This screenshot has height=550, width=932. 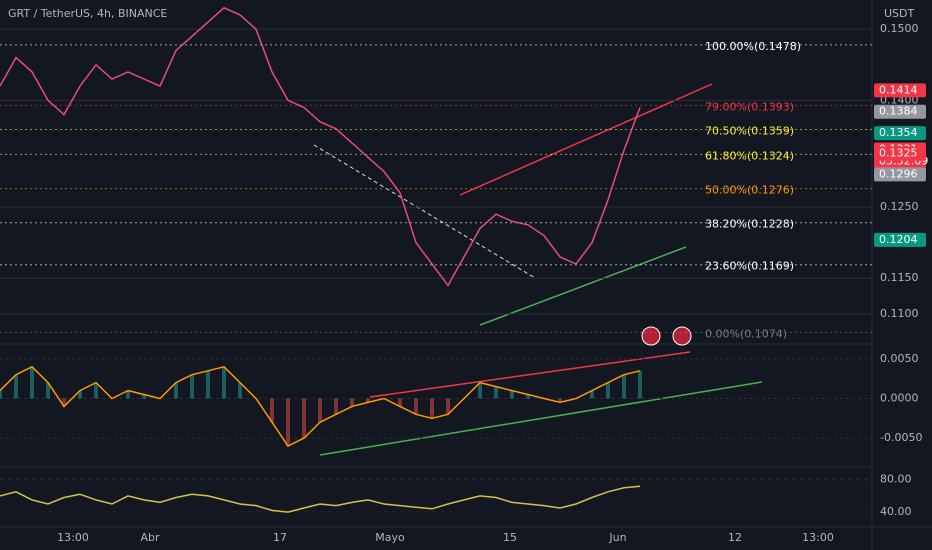 What do you see at coordinates (899, 206) in the screenshot?
I see `y-tick-label: 0.1250` at bounding box center [899, 206].